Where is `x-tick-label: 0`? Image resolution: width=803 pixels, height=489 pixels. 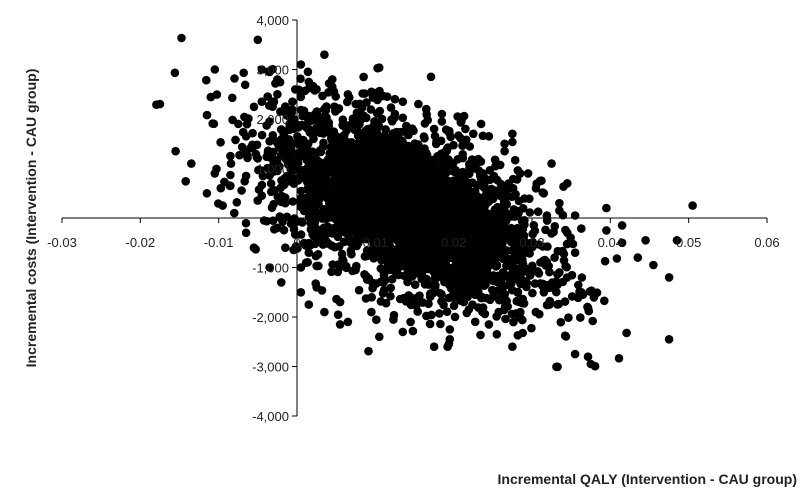
x-tick-label: 0 is located at coordinates (296, 242).